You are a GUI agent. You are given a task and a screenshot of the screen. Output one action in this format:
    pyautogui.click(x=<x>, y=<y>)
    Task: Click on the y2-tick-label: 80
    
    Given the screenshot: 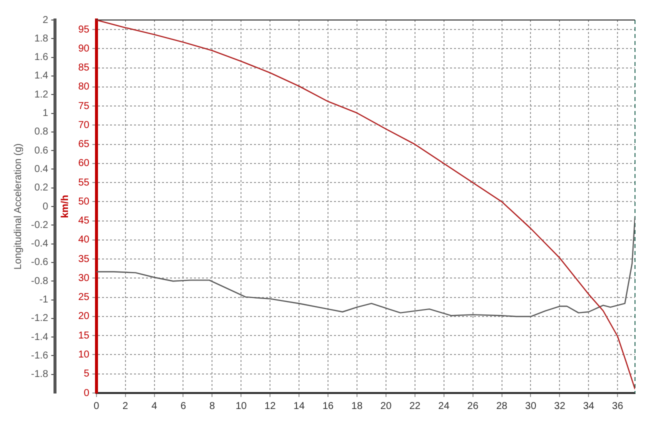 What is the action you would take?
    pyautogui.click(x=84, y=87)
    